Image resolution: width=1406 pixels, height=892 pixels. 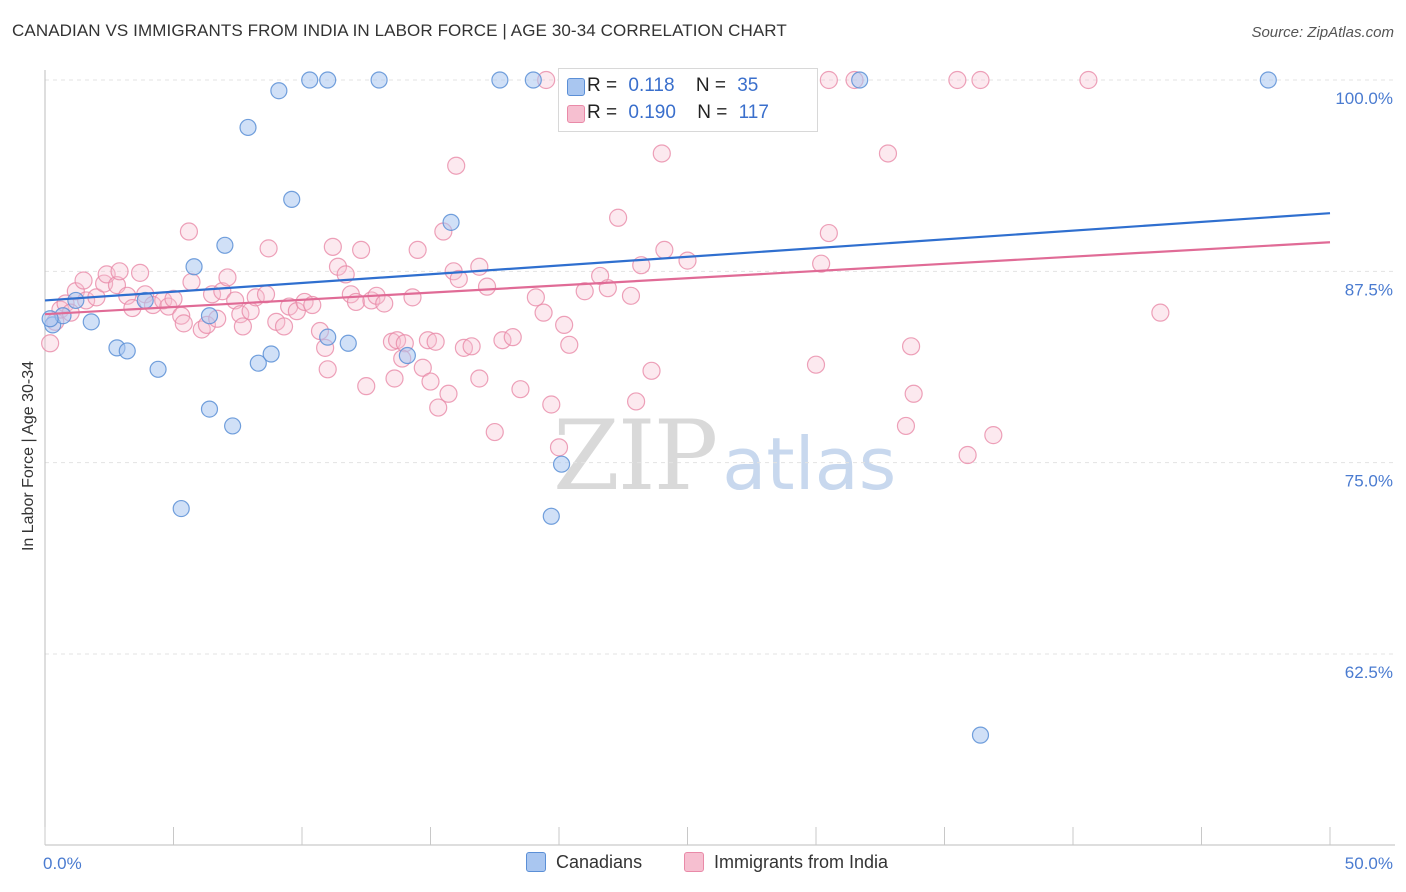 What do you see at coordinates (651, 85) in the screenshot?
I see `legend-r-value: 0.118` at bounding box center [651, 85].